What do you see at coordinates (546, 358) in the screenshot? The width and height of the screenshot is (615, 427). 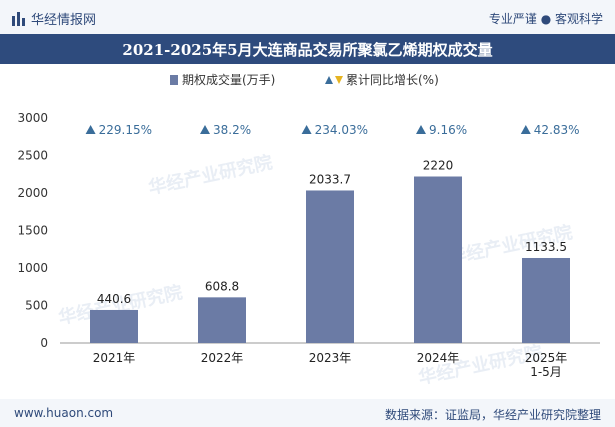 I see `x-tick-label: 2025年` at bounding box center [546, 358].